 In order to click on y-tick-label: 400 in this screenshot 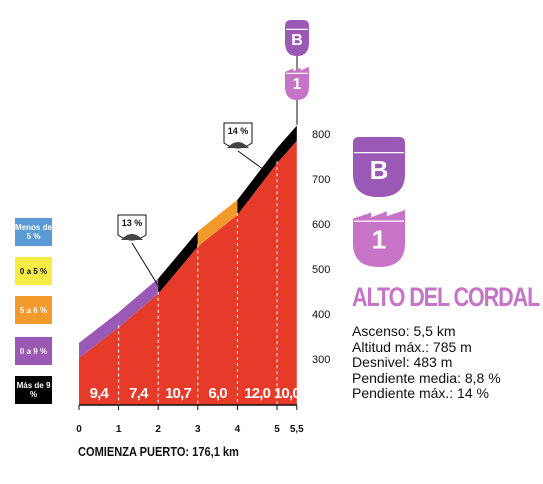, I will do `click(321, 315)`.